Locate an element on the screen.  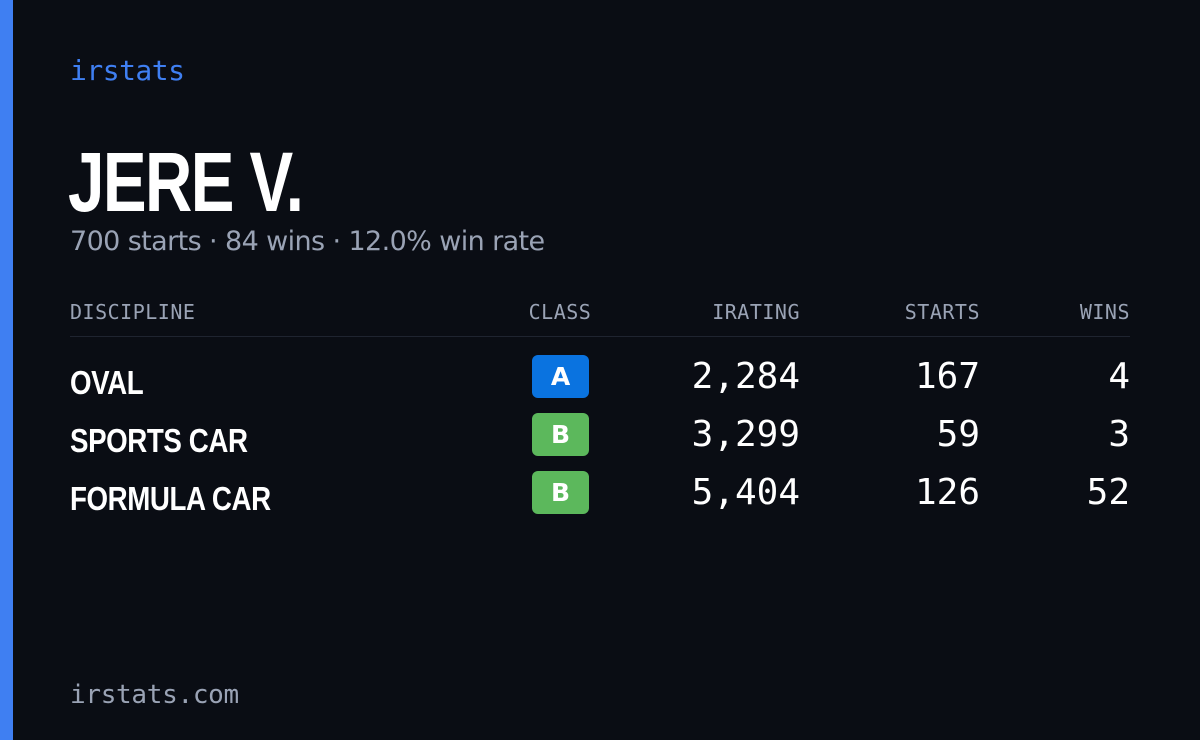
accent-bar is located at coordinates (6, 370).